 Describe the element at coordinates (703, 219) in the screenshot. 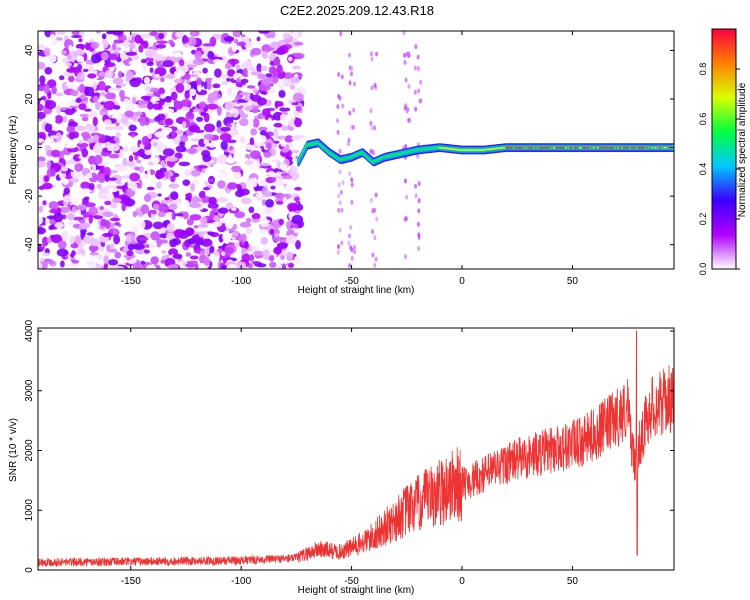

I see `colorbar-tick-label: 0.2` at that location.